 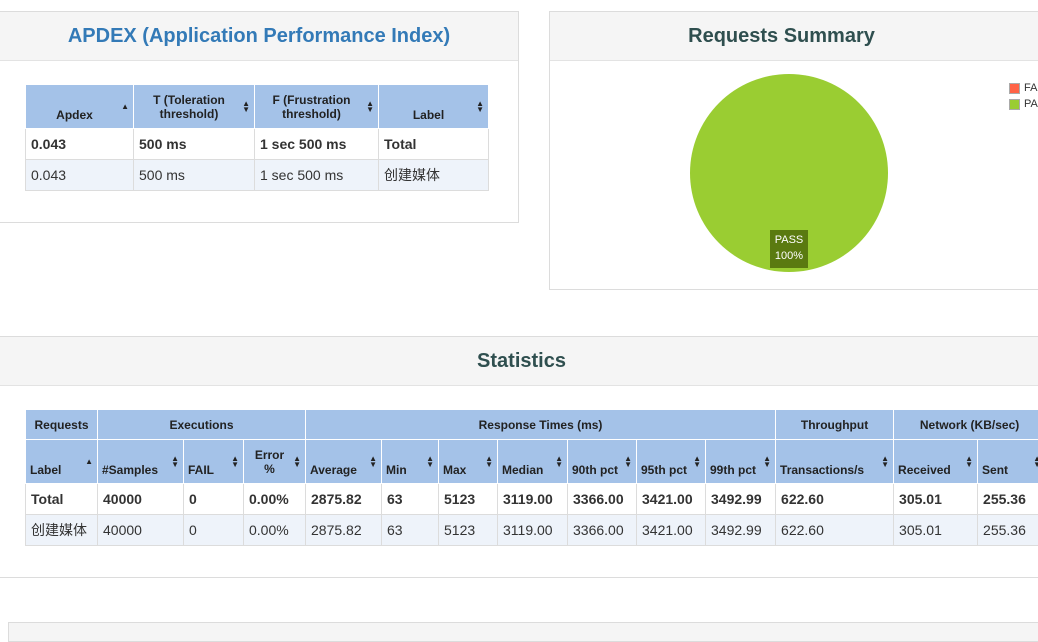 I want to click on label-col-header: Label ▲▼, so click(x=434, y=107).